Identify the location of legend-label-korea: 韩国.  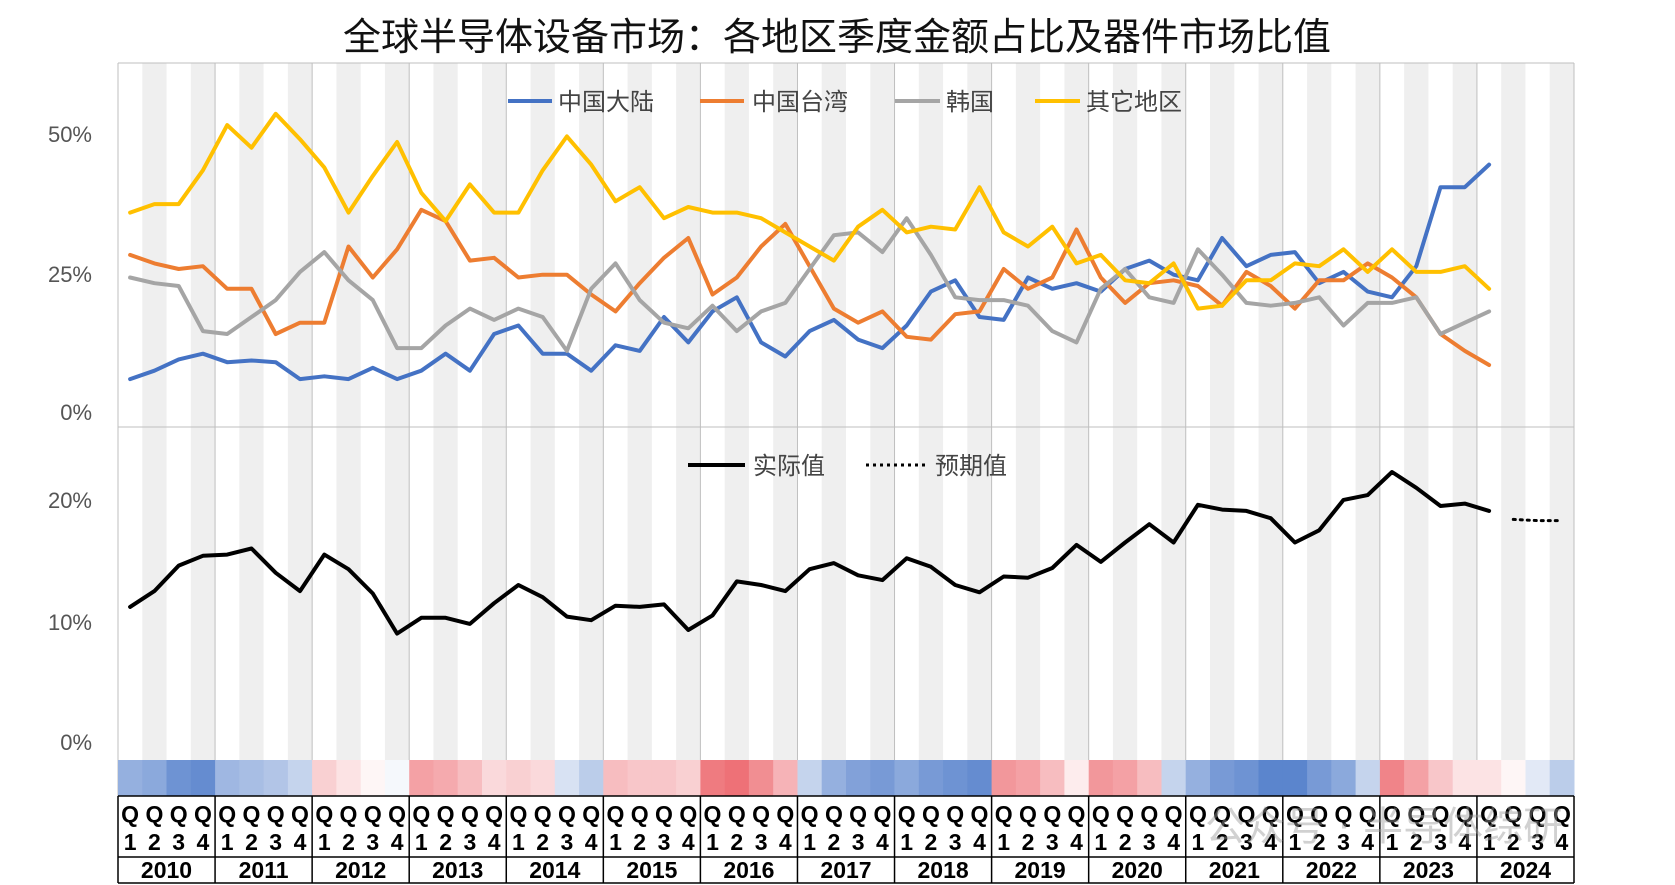
(970, 102).